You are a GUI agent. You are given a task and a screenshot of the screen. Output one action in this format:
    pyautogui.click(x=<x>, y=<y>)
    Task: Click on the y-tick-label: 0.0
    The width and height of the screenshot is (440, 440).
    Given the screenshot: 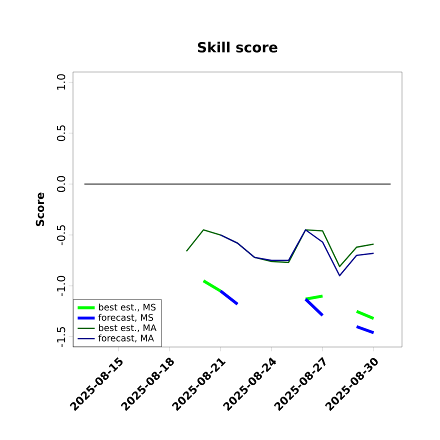 What is the action you would take?
    pyautogui.click(x=61, y=184)
    